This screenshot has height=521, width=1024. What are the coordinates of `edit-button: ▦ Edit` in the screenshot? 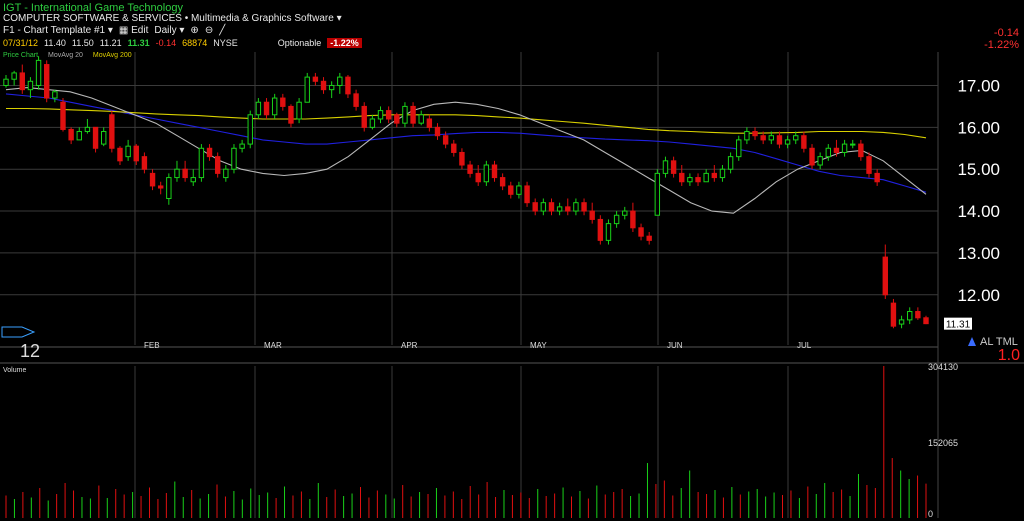 It's located at (133, 30).